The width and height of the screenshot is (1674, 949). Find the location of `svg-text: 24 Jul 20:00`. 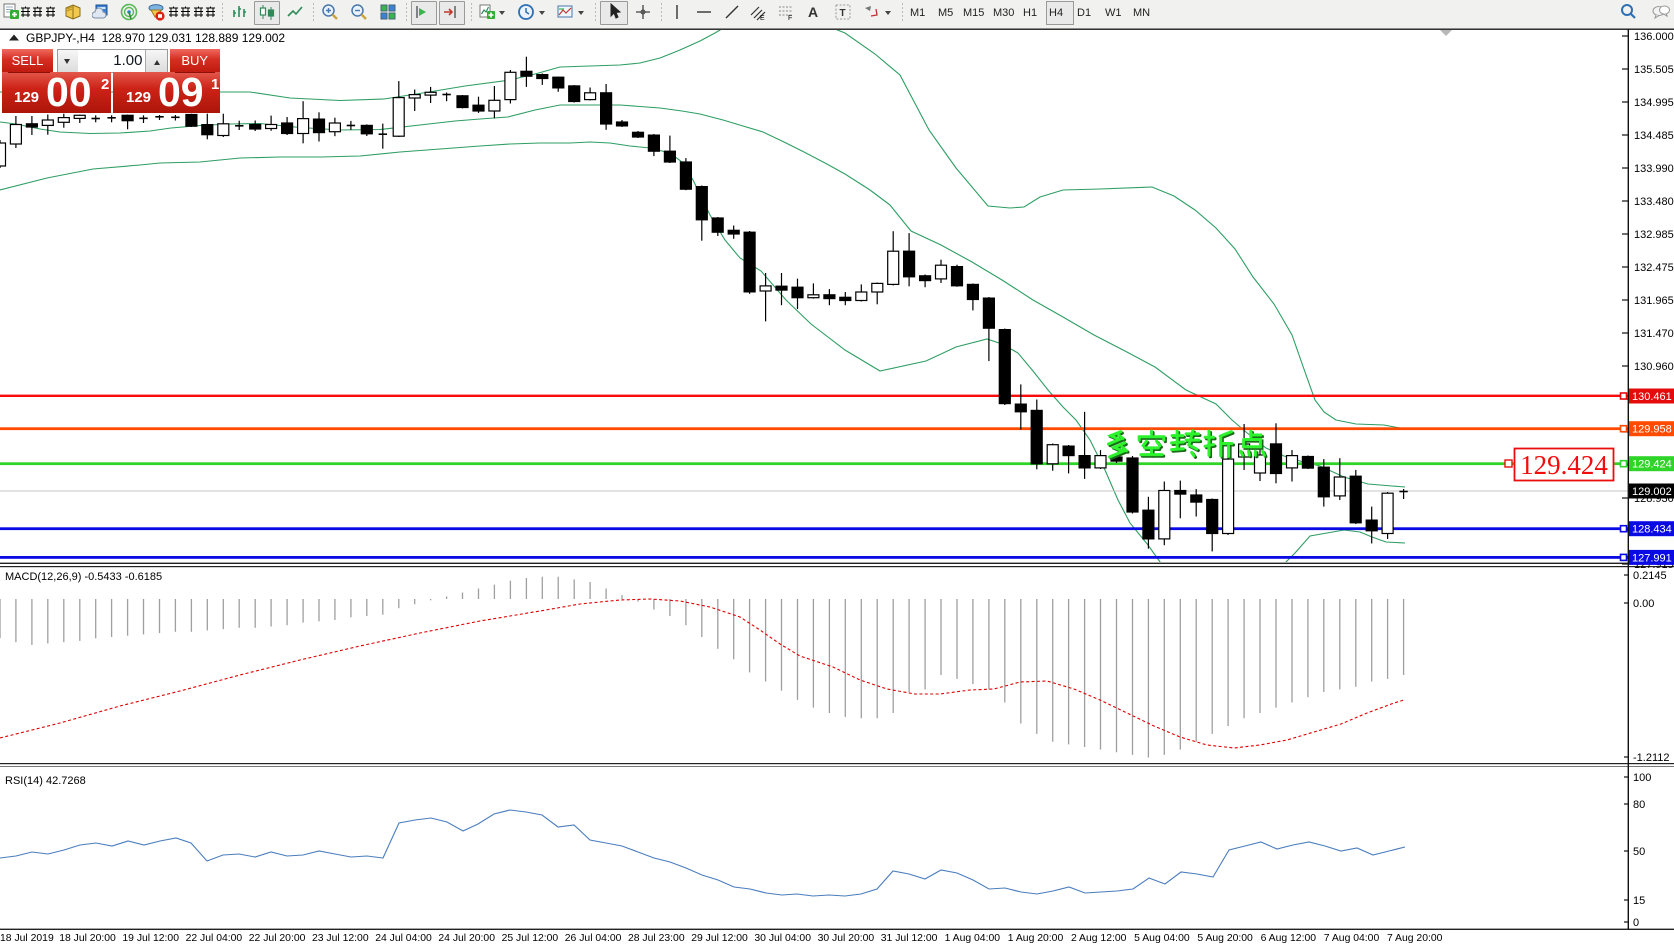

svg-text: 24 Jul 20:00 is located at coordinates (466, 938).